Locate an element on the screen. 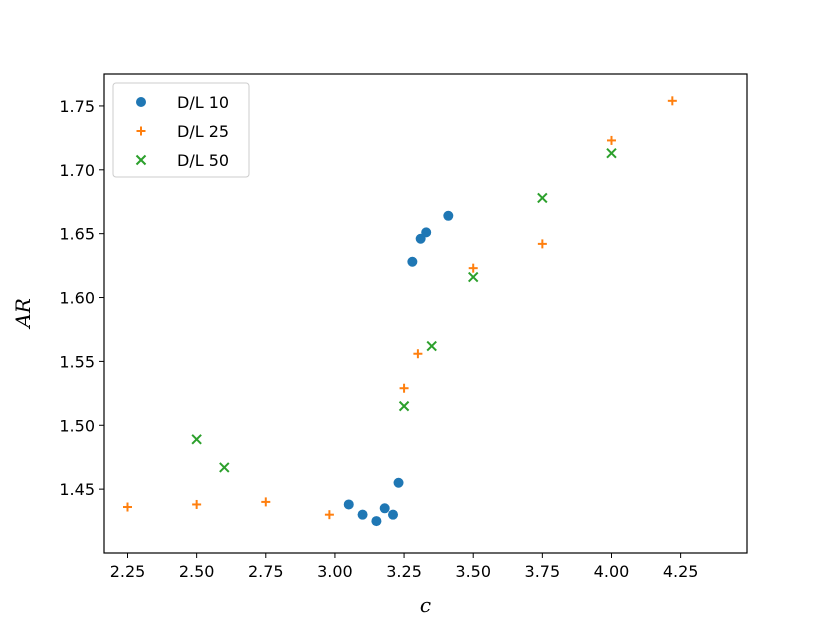 The width and height of the screenshot is (830, 623). legend-label: D/L 50 is located at coordinates (203, 160).